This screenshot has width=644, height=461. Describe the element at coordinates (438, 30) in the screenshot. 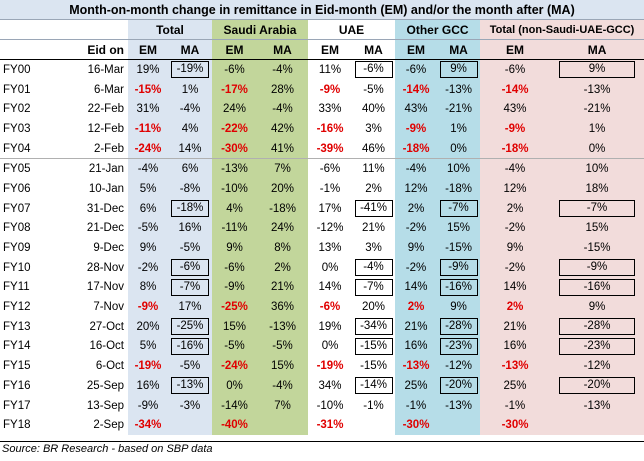

I see `group-header-gcc: Other GCC` at that location.